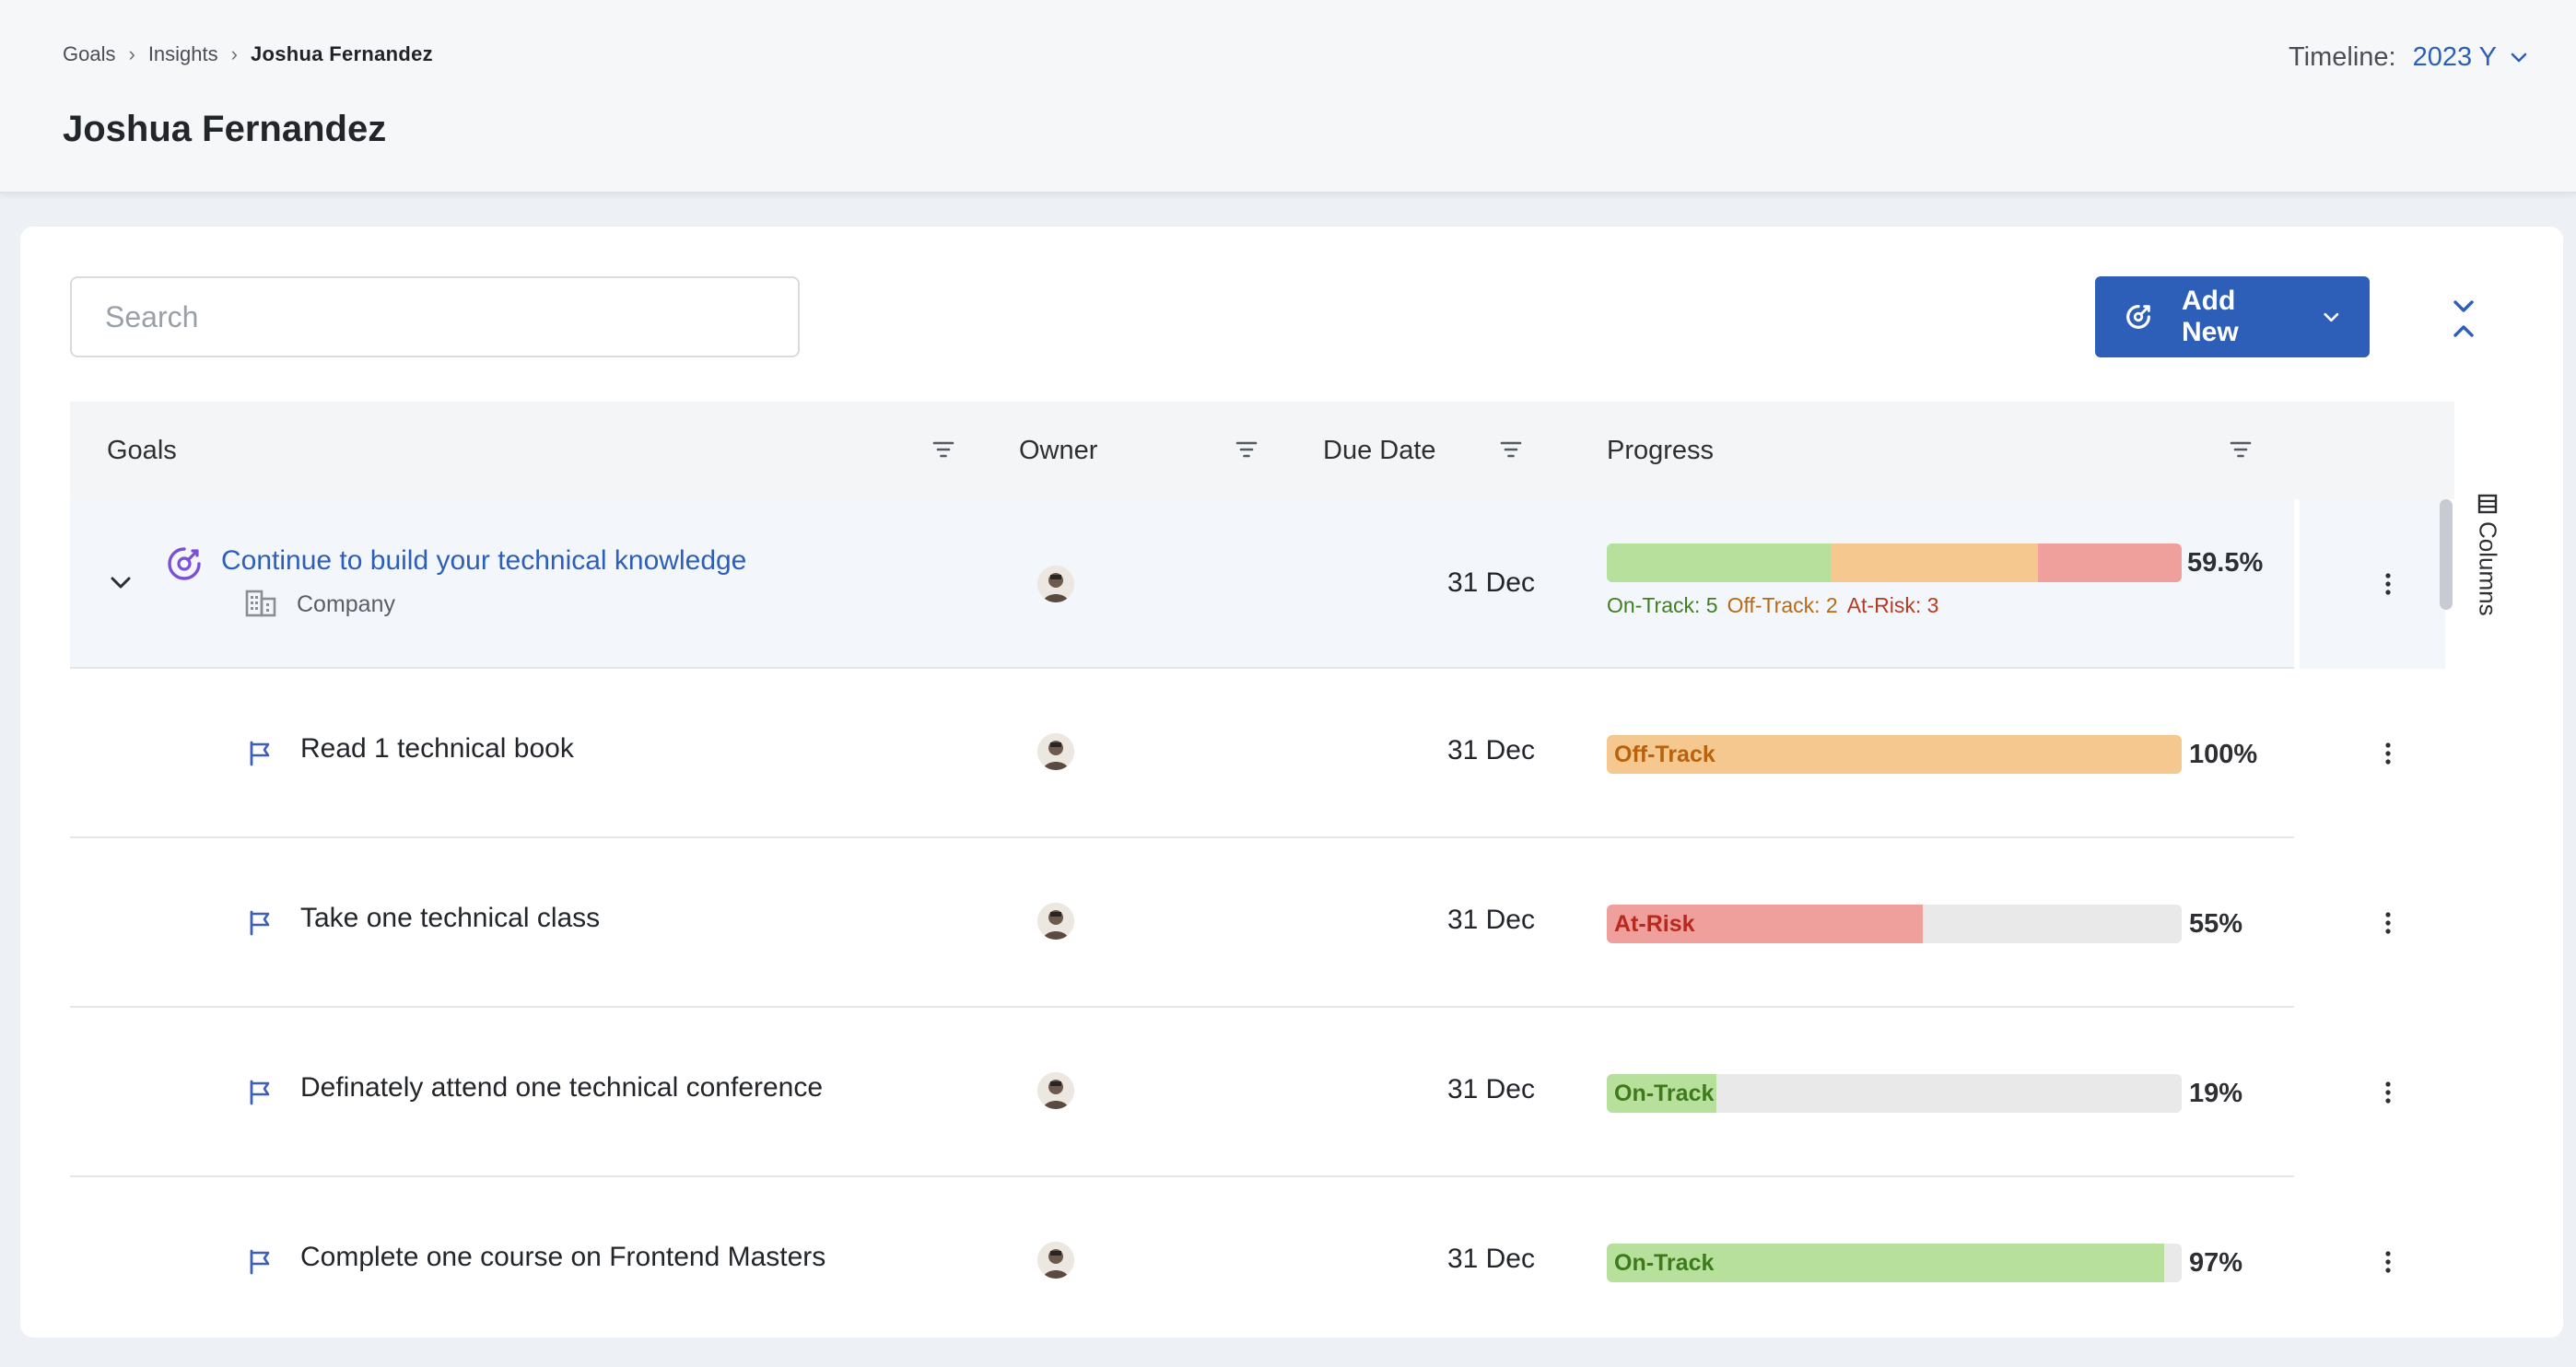 Image resolution: width=2576 pixels, height=1367 pixels. I want to click on collapse-all-button, so click(2463, 319).